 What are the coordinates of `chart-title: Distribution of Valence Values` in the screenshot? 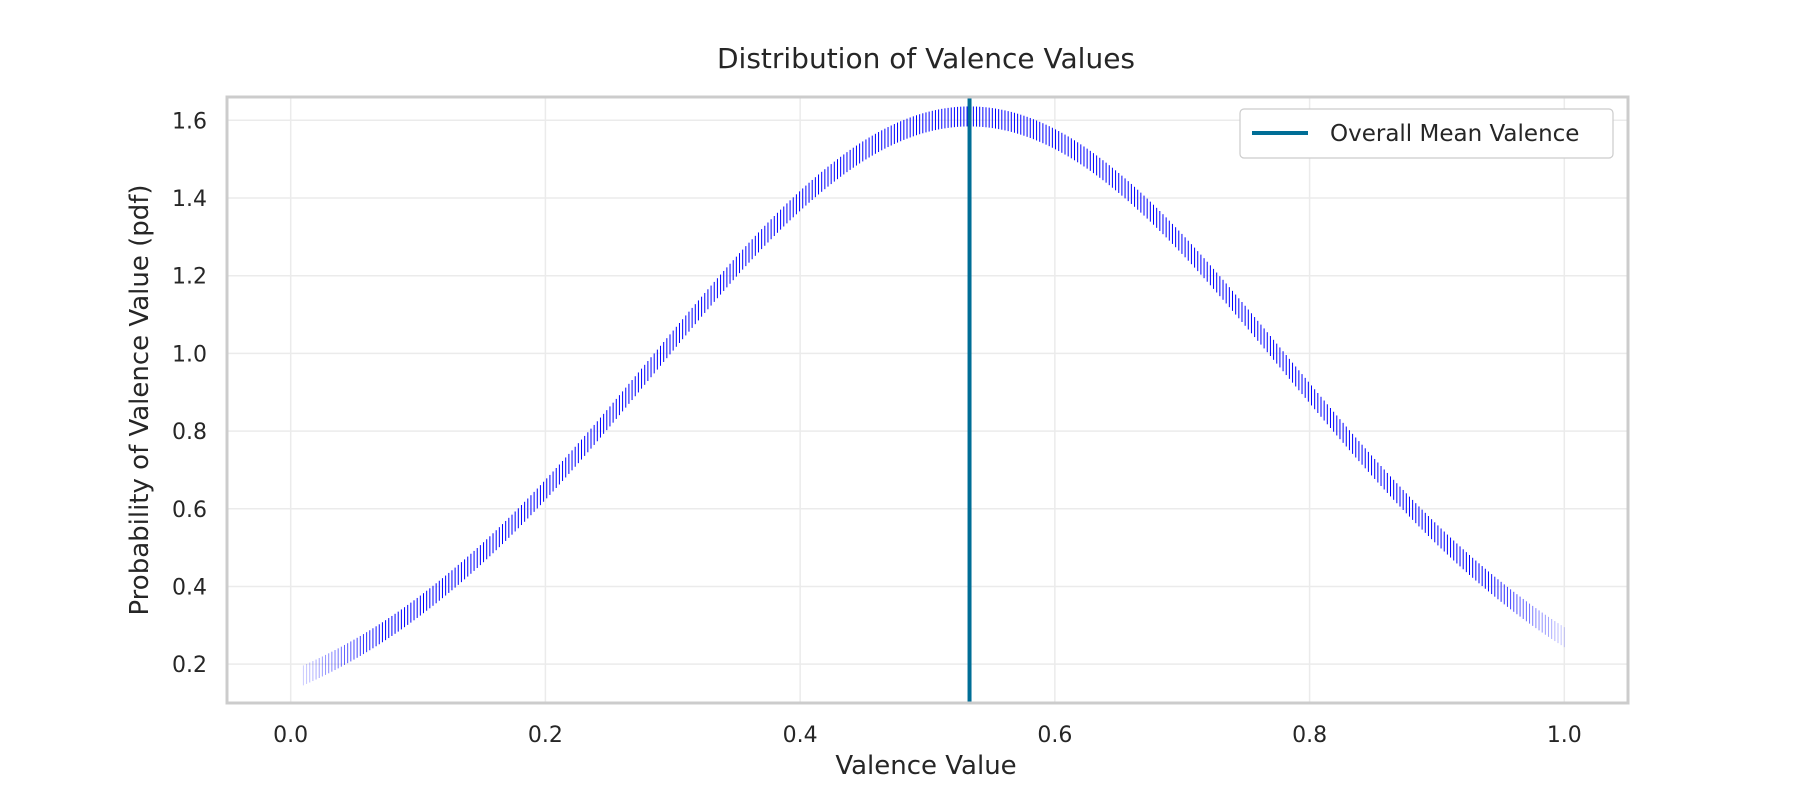 It's located at (926, 58).